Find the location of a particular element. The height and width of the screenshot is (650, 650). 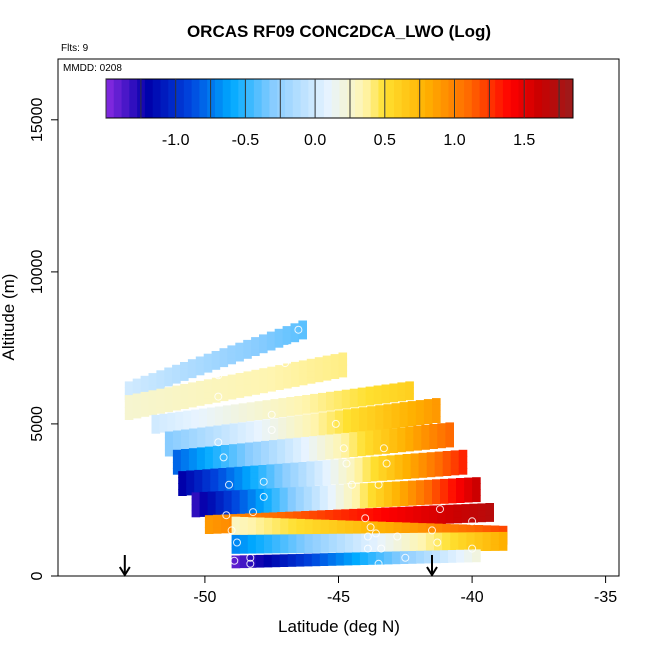

y-tick-label: 0 is located at coordinates (37, 575).